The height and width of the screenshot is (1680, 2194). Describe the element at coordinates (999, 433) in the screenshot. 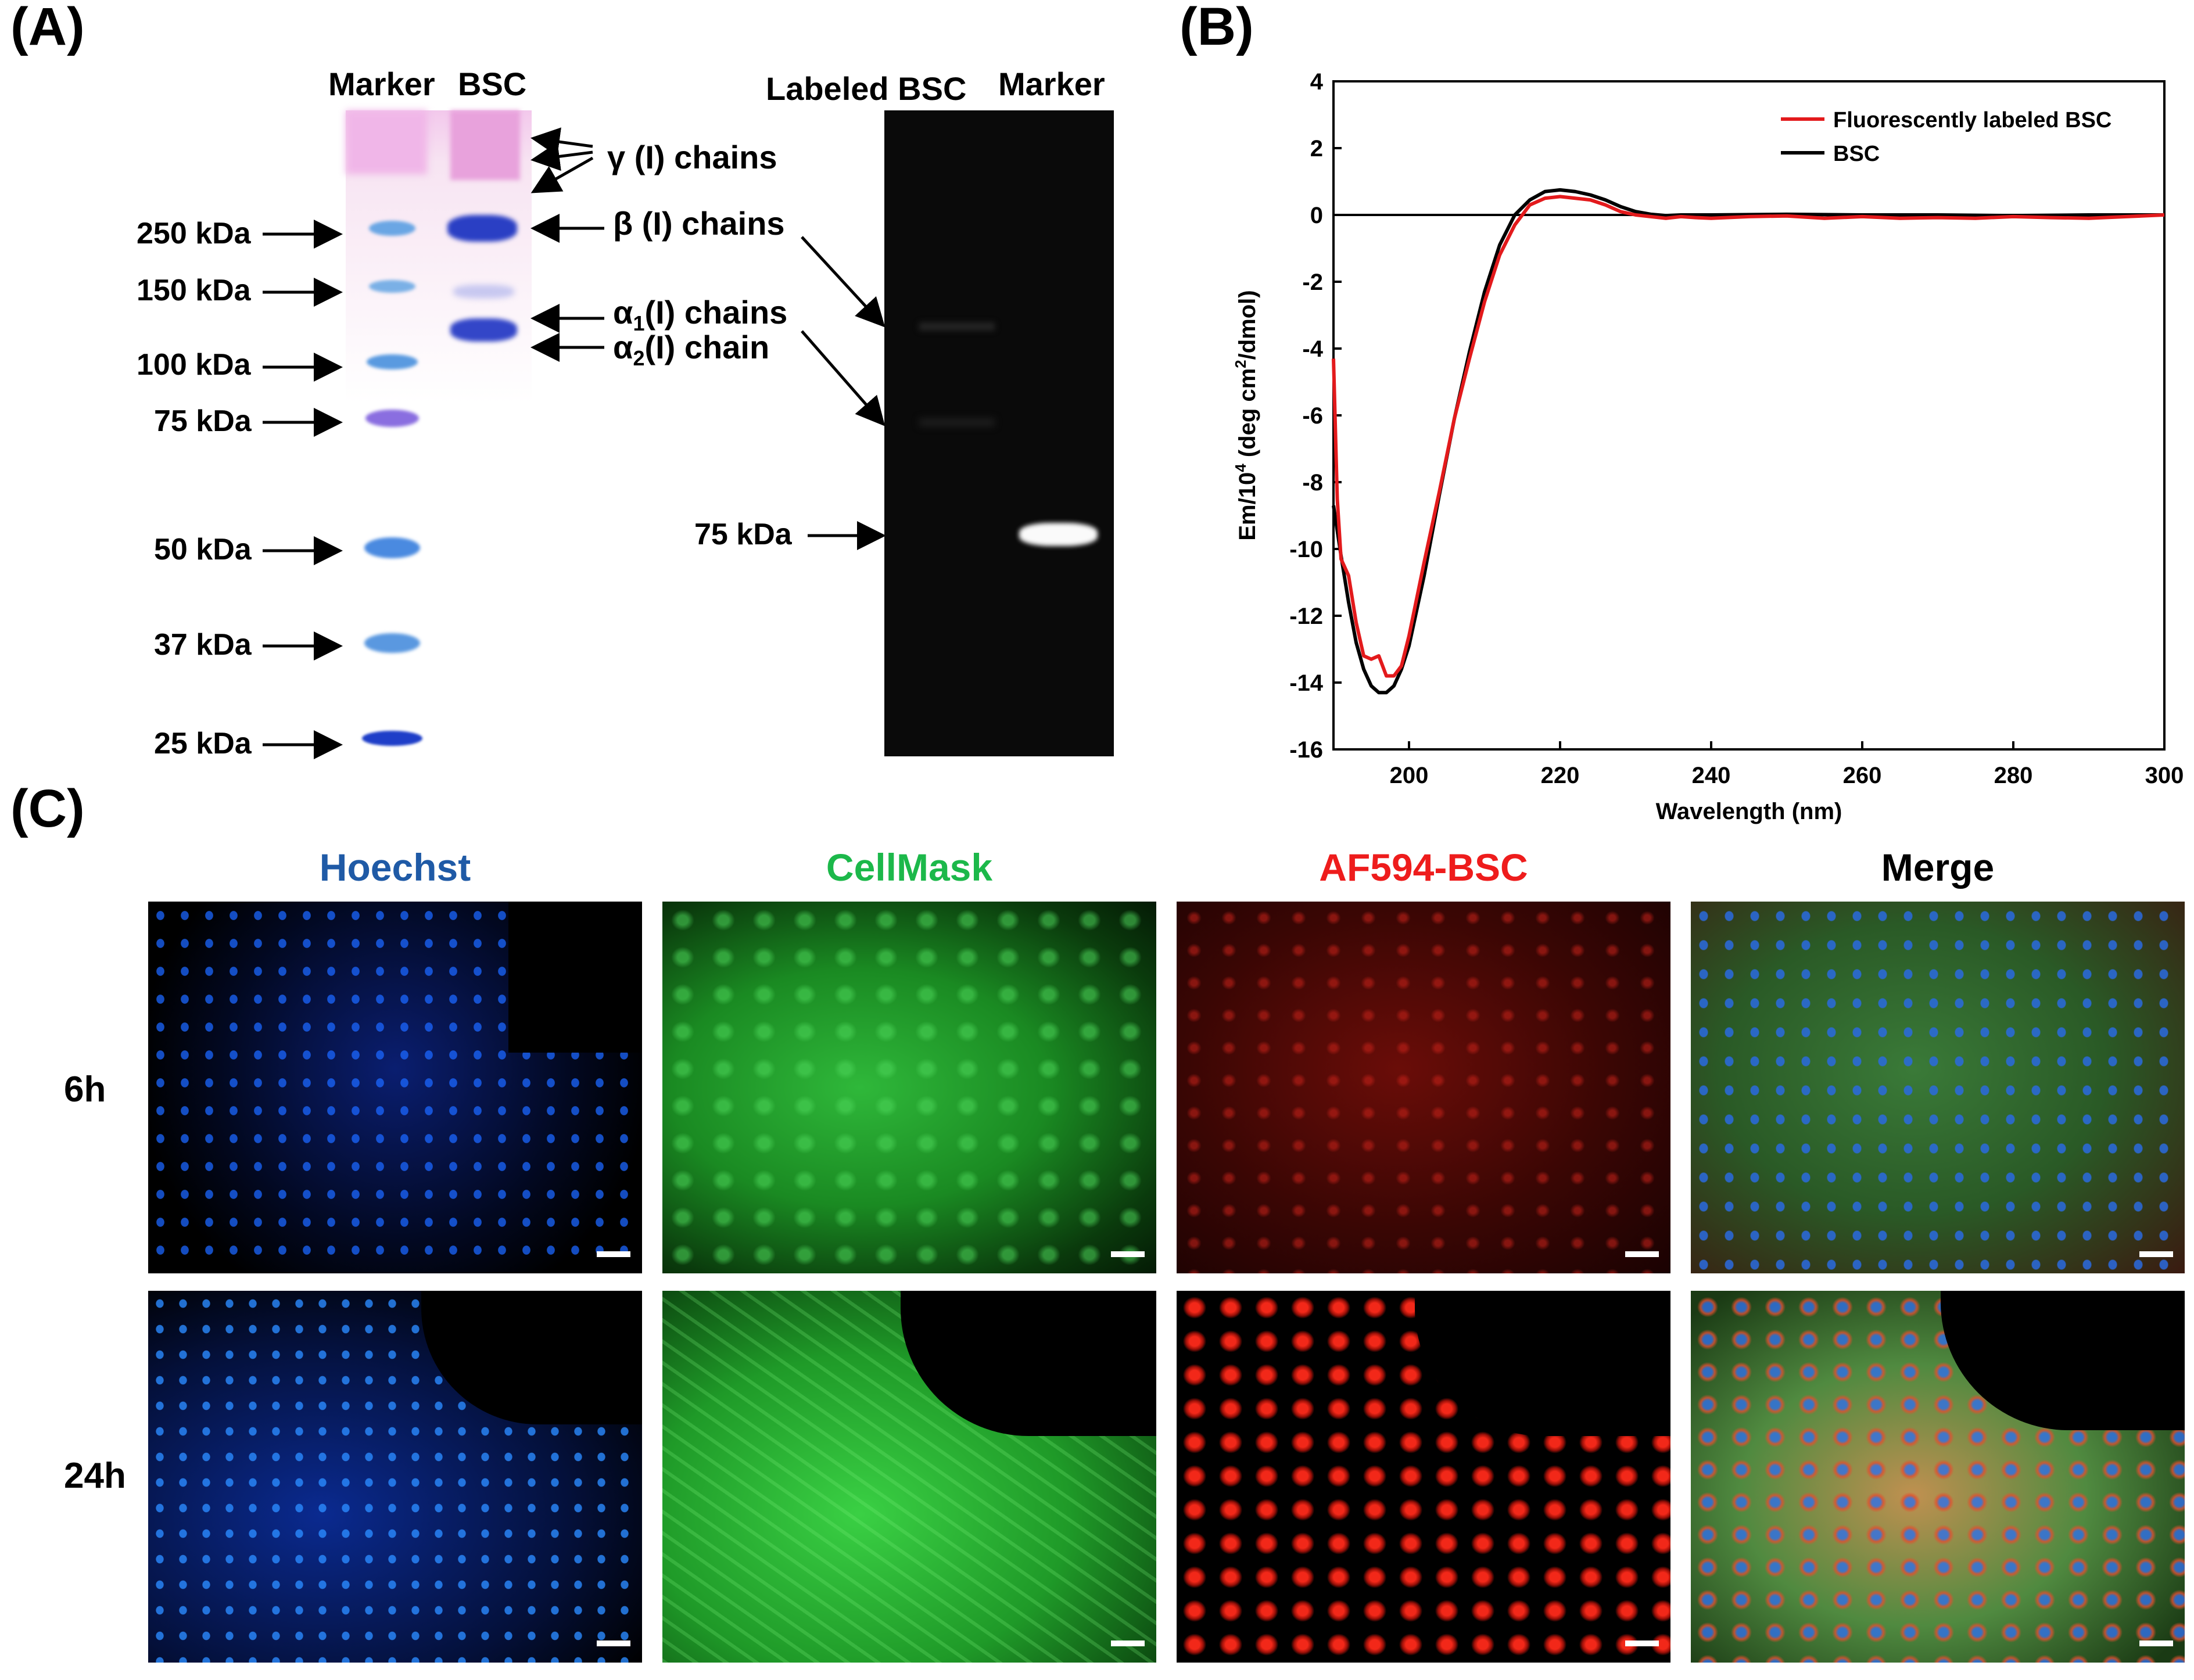

I see `fluorescent-gel` at that location.